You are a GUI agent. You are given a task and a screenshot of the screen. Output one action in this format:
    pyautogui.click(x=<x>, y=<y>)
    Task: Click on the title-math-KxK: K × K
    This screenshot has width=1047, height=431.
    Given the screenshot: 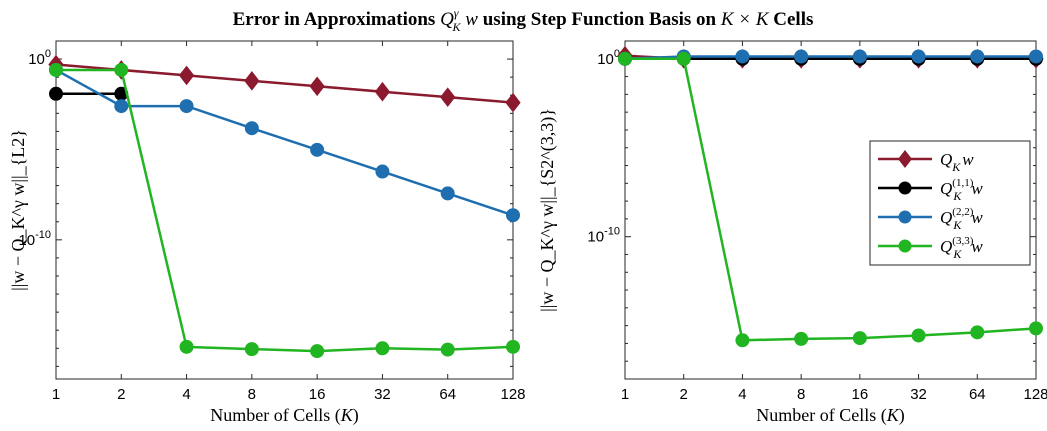 What is the action you would take?
    pyautogui.click(x=745, y=19)
    